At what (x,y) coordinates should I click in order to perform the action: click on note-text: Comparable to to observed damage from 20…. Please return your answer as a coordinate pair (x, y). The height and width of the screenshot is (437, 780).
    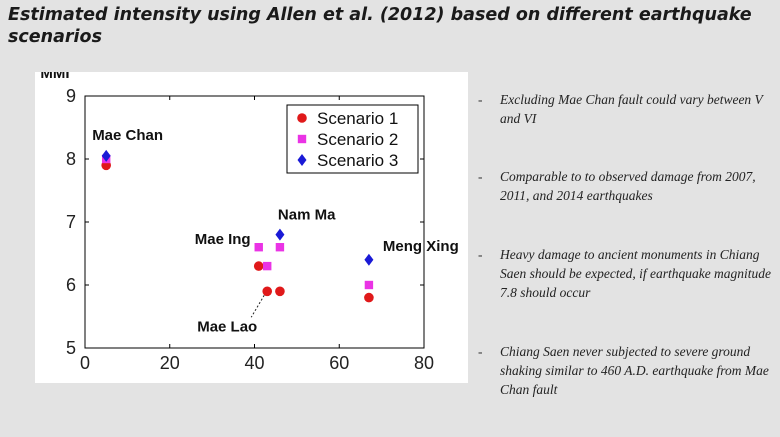
    Looking at the image, I should click on (628, 186).